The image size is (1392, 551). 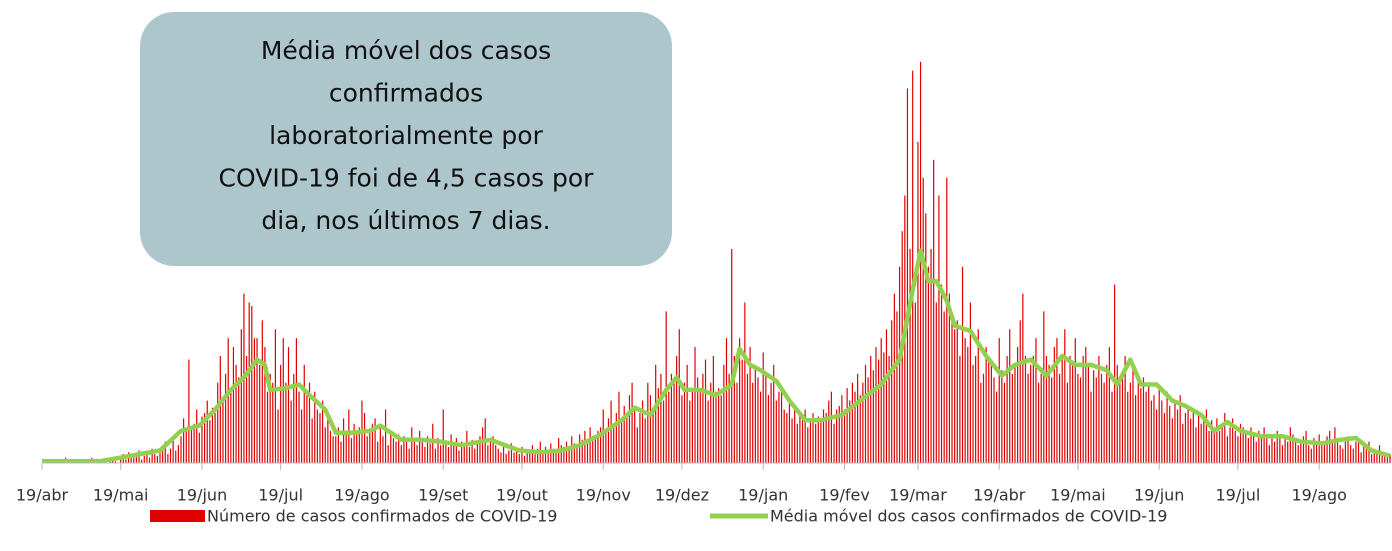 What do you see at coordinates (406, 93) in the screenshot?
I see `annotation-line: confirmados` at bounding box center [406, 93].